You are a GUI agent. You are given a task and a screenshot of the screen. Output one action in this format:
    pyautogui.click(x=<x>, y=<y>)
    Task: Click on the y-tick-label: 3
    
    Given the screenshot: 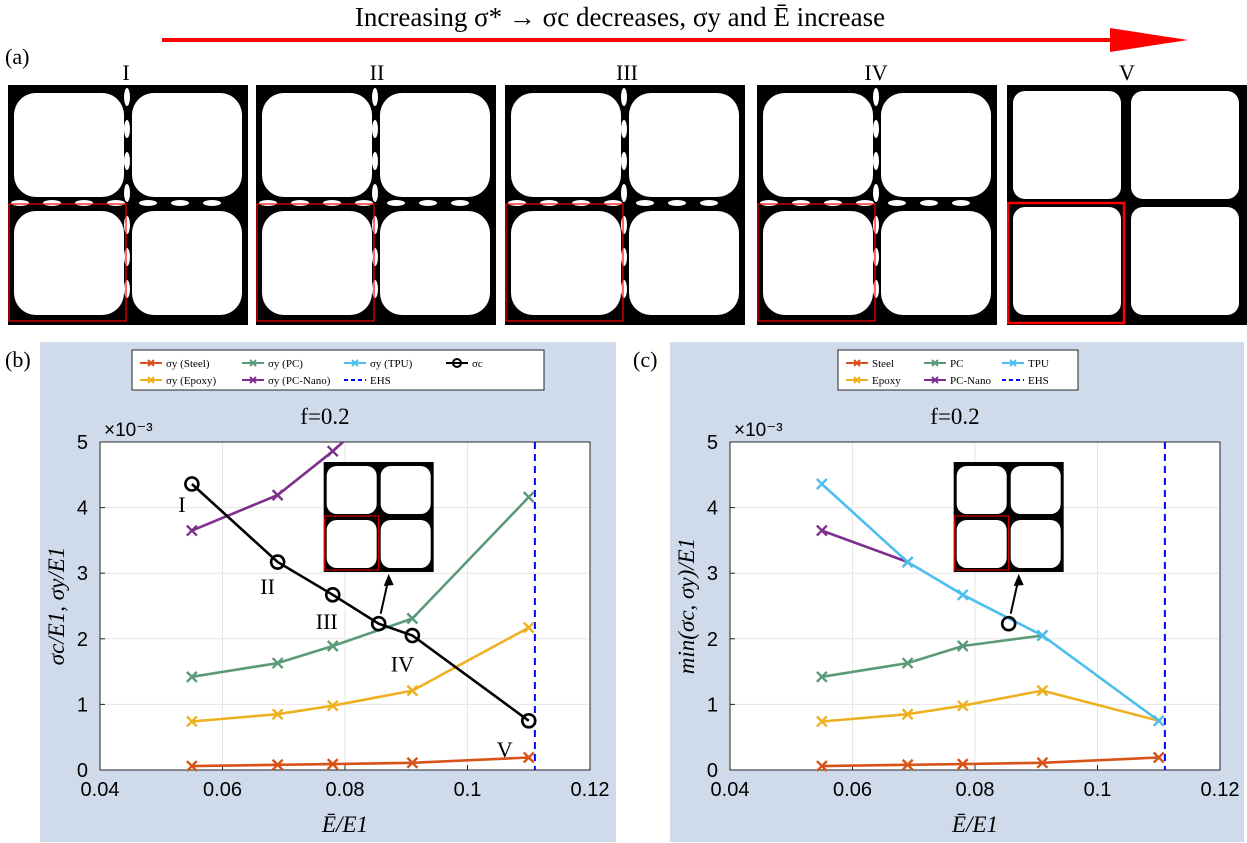 What is the action you would take?
    pyautogui.click(x=712, y=574)
    